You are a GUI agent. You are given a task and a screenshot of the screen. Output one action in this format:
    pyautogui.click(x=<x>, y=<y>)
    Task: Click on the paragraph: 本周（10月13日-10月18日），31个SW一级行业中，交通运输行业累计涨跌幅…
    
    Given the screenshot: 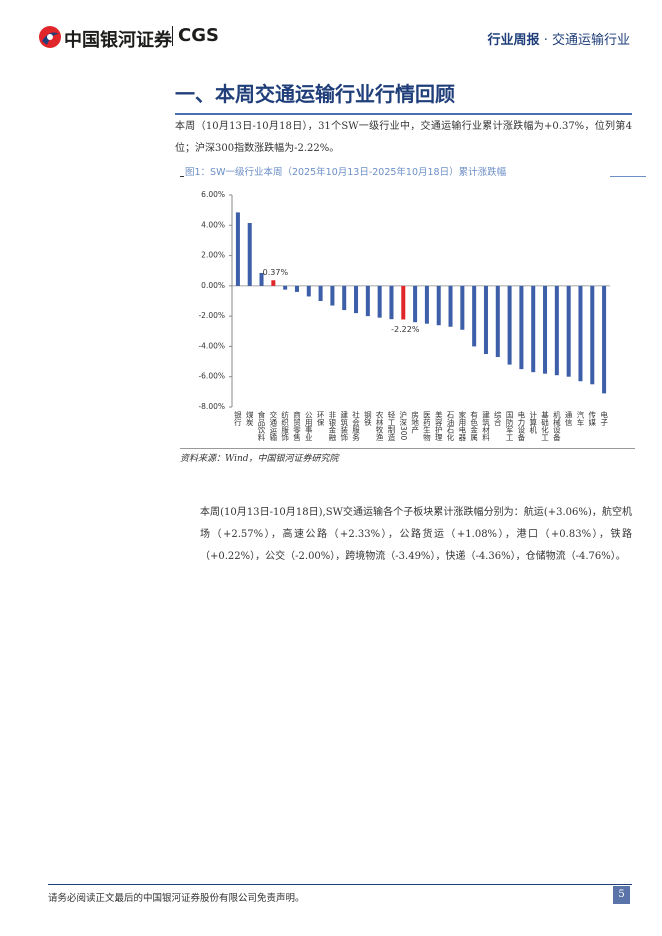 What is the action you would take?
    pyautogui.click(x=403, y=137)
    